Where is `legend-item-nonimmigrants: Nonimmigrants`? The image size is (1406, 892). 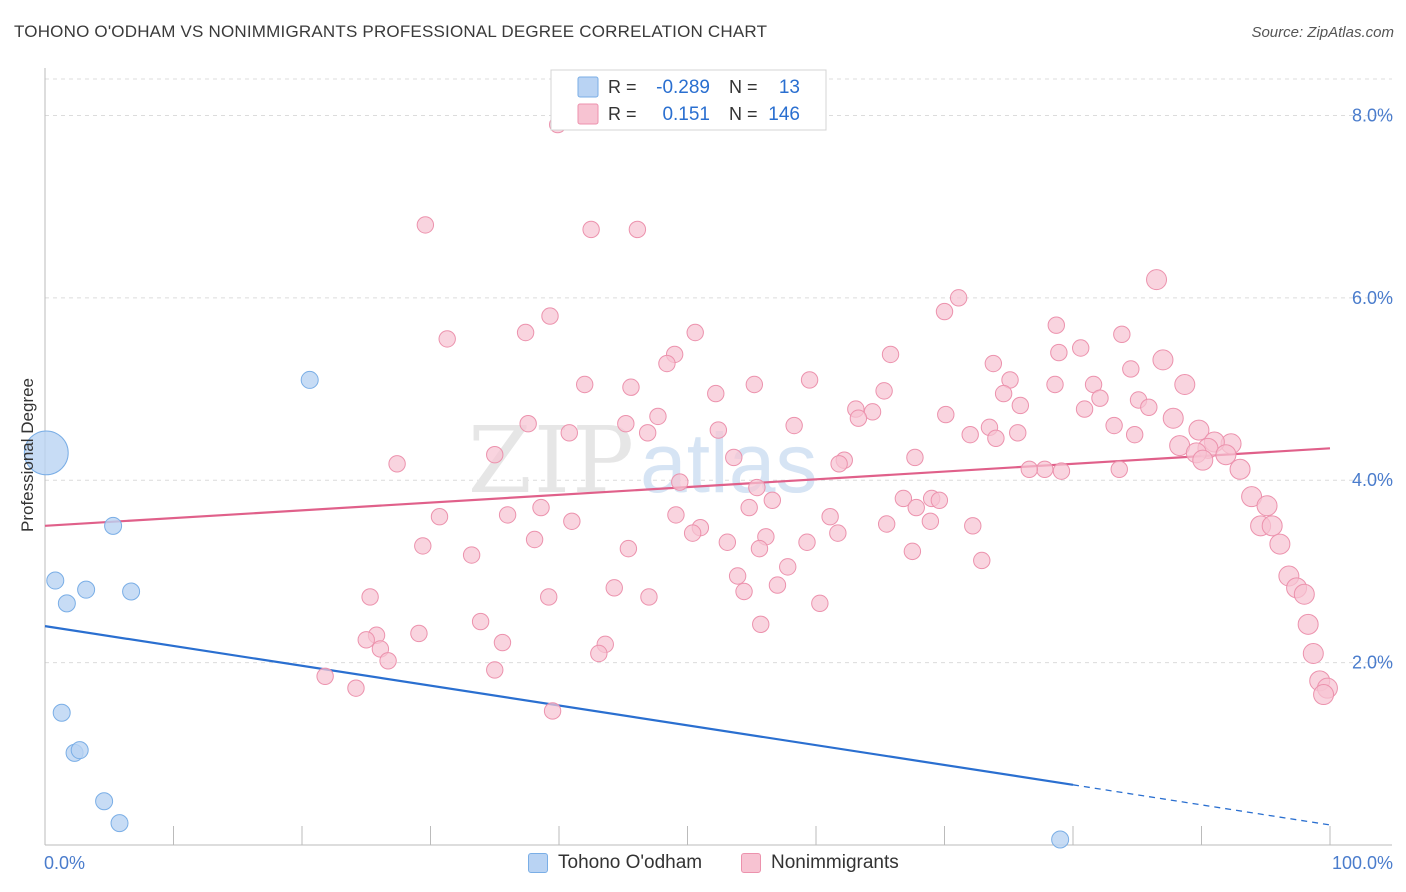 legend-item-nonimmigrants: Nonimmigrants is located at coordinates (820, 863).